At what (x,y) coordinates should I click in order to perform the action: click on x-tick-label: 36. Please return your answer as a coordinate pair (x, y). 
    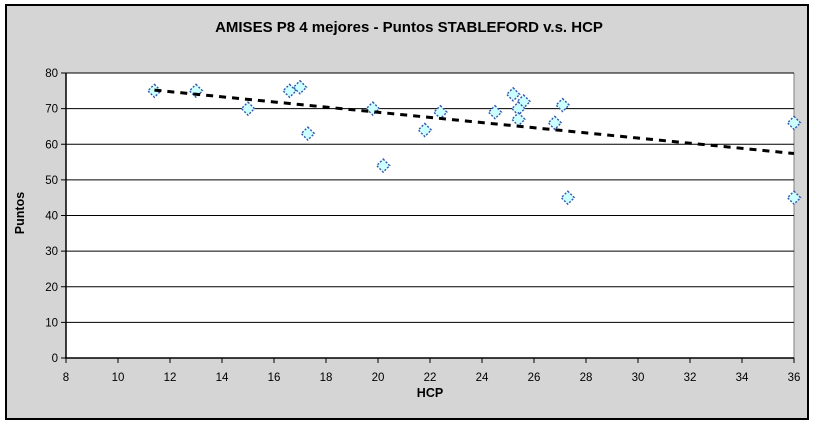
    Looking at the image, I should click on (794, 378).